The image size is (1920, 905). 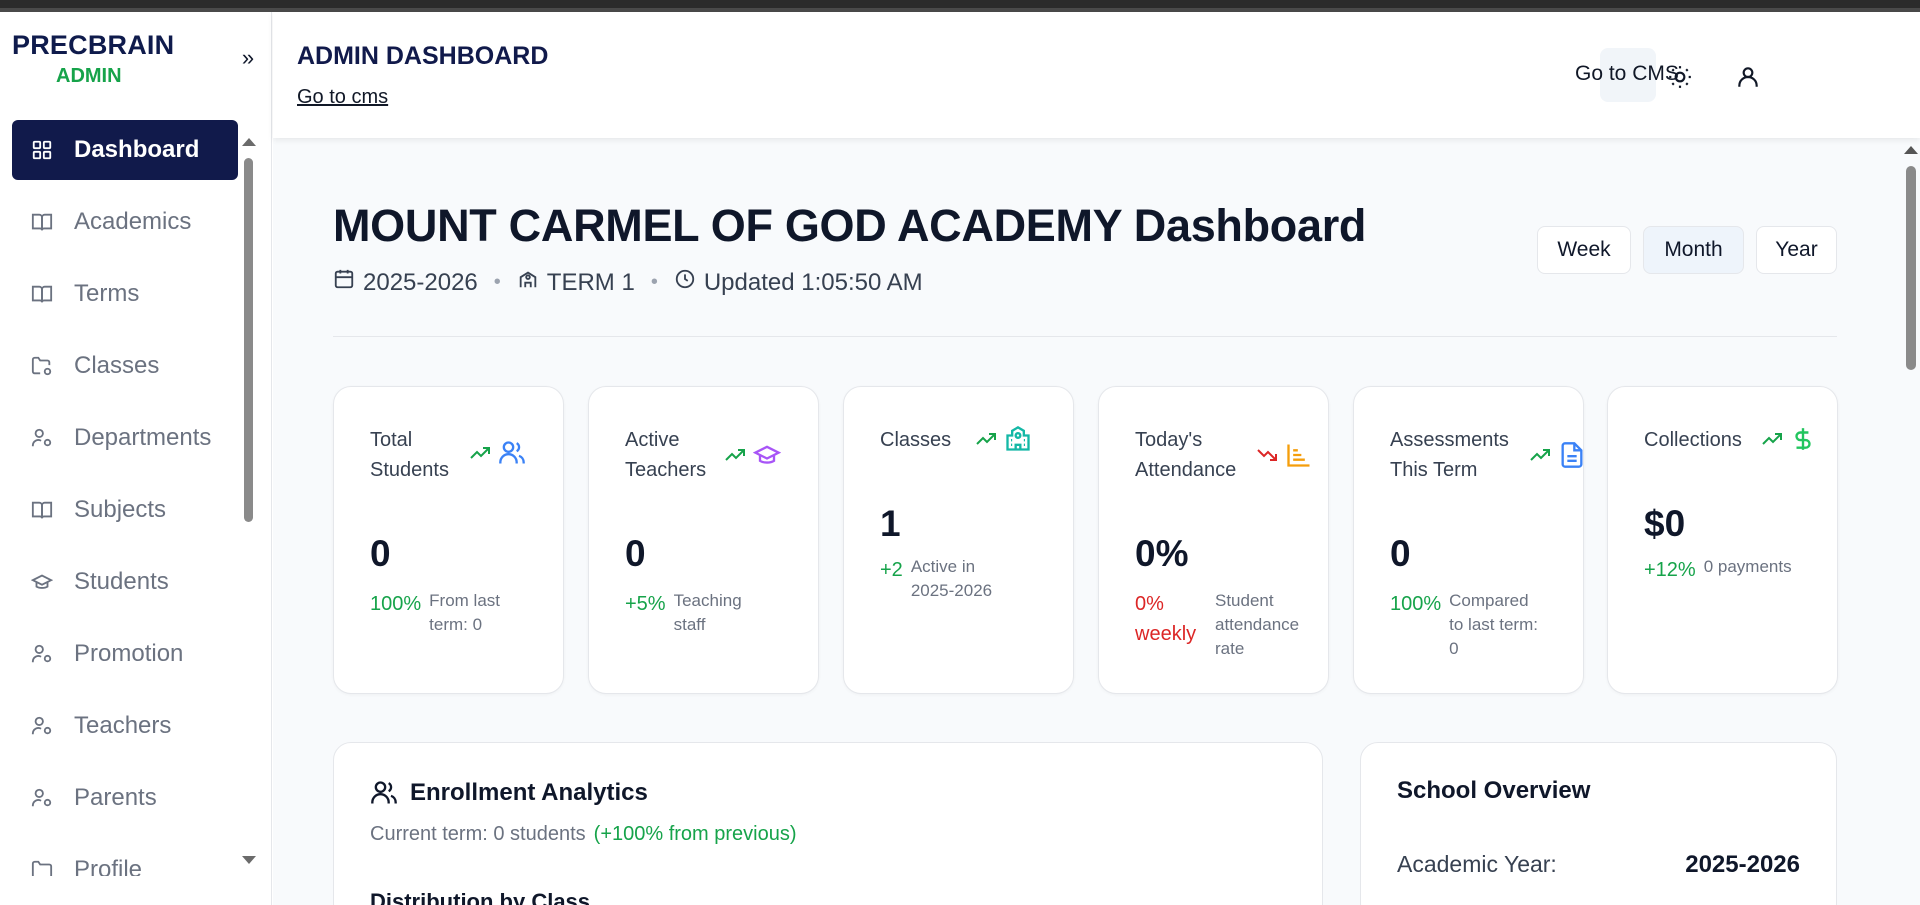 I want to click on stat-label: Active Teachers, so click(x=666, y=455).